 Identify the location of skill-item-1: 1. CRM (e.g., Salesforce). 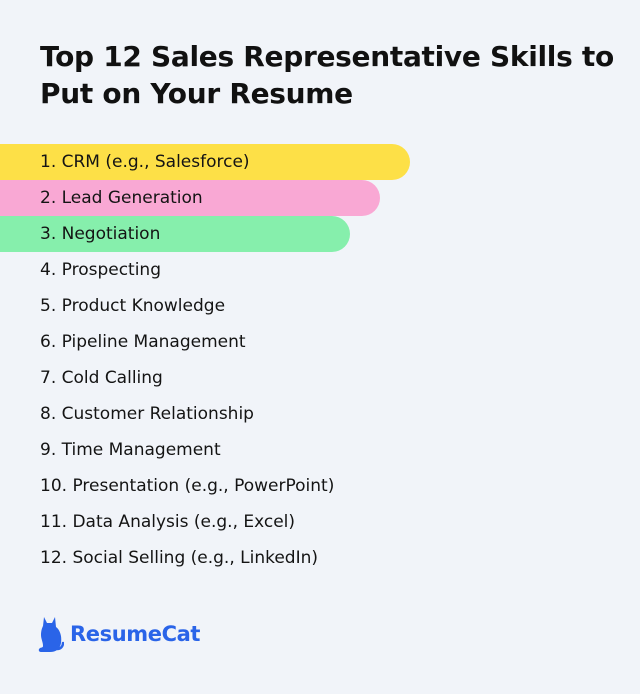
(205, 162).